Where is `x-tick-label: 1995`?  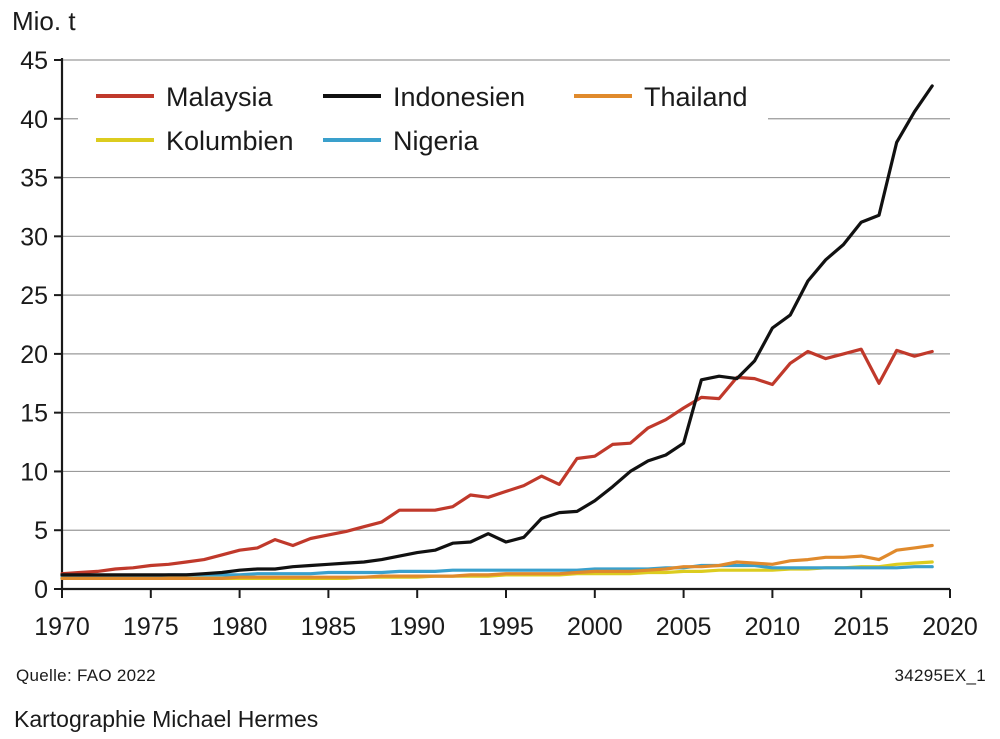
x-tick-label: 1995 is located at coordinates (506, 627).